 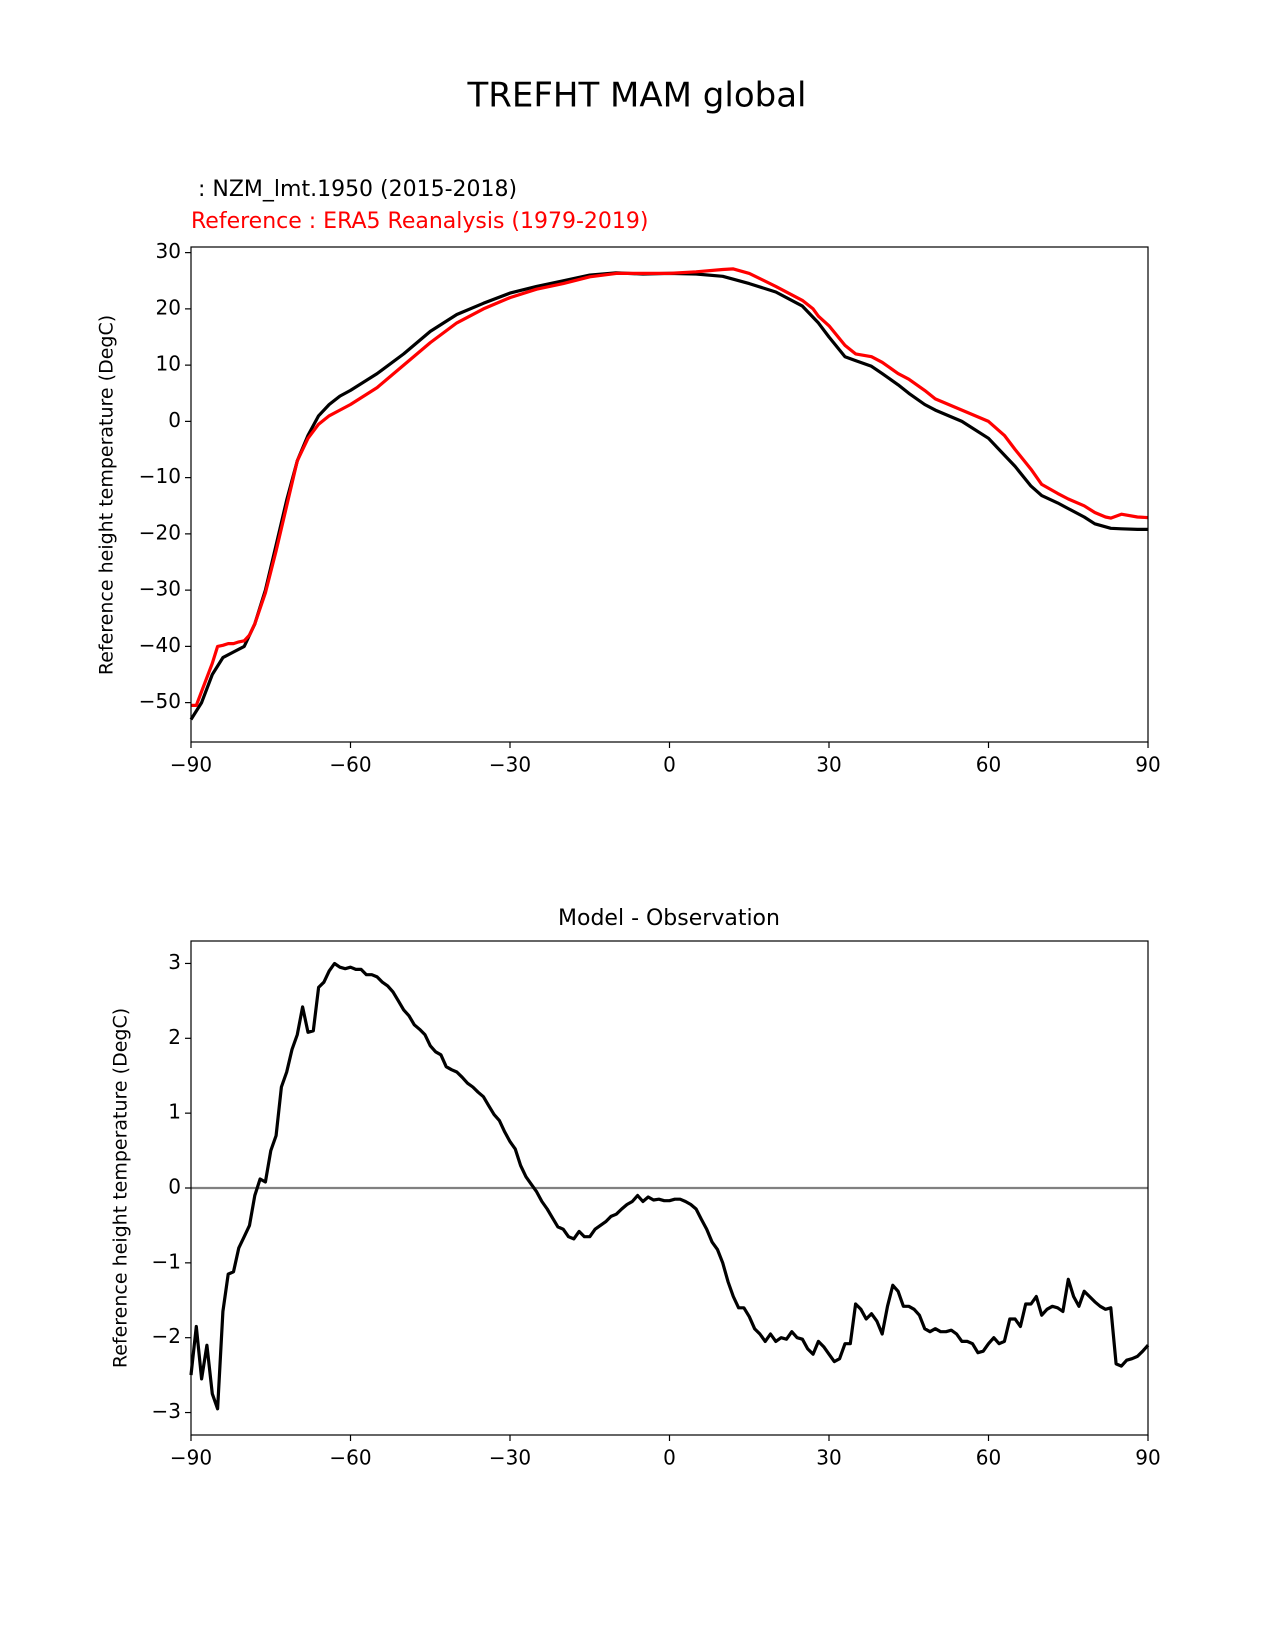 What do you see at coordinates (168, 364) in the screenshot?
I see `y-tick-label: 10` at bounding box center [168, 364].